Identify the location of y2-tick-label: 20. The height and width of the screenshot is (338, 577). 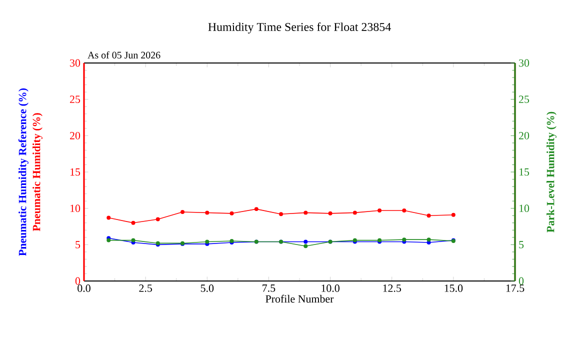
(75, 136).